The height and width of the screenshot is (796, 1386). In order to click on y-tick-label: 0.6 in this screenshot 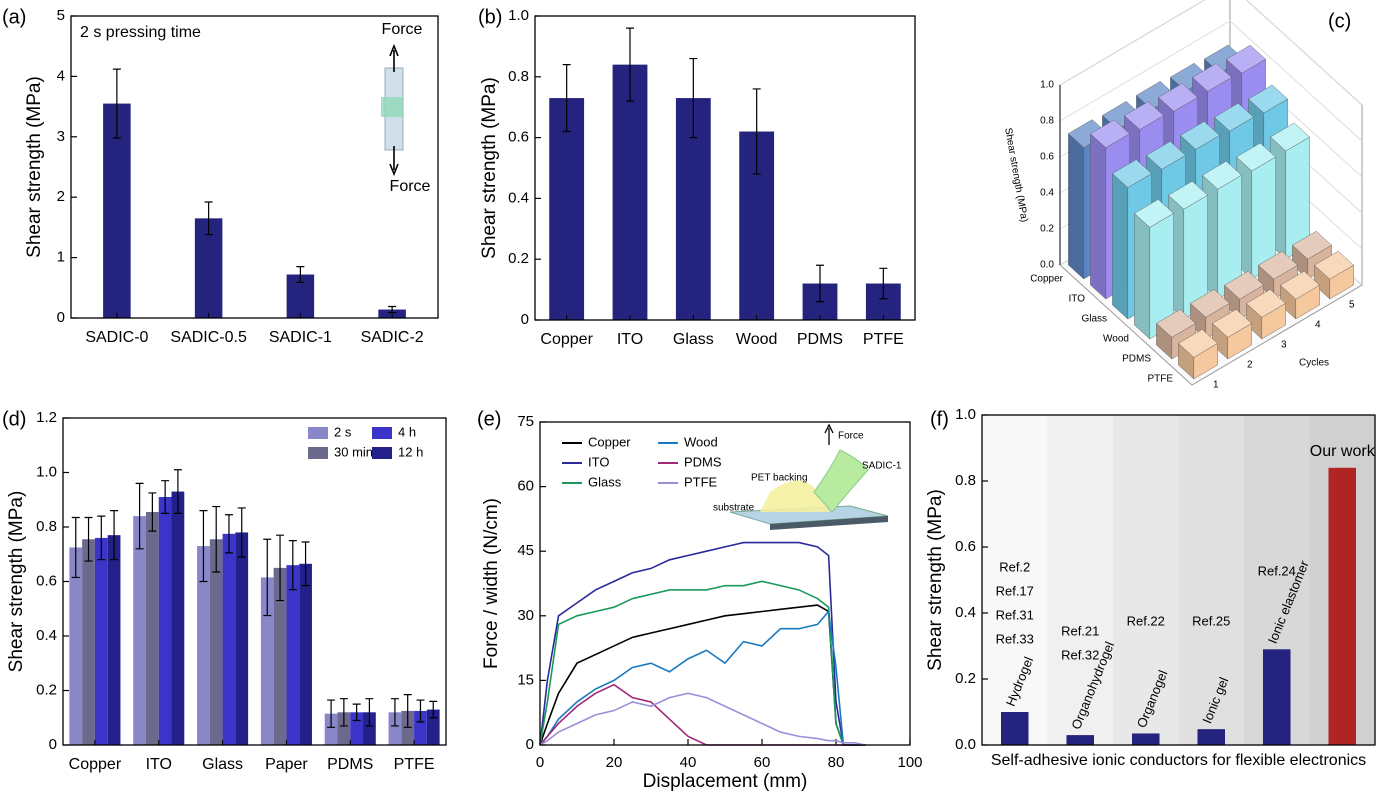, I will do `click(46, 580)`.